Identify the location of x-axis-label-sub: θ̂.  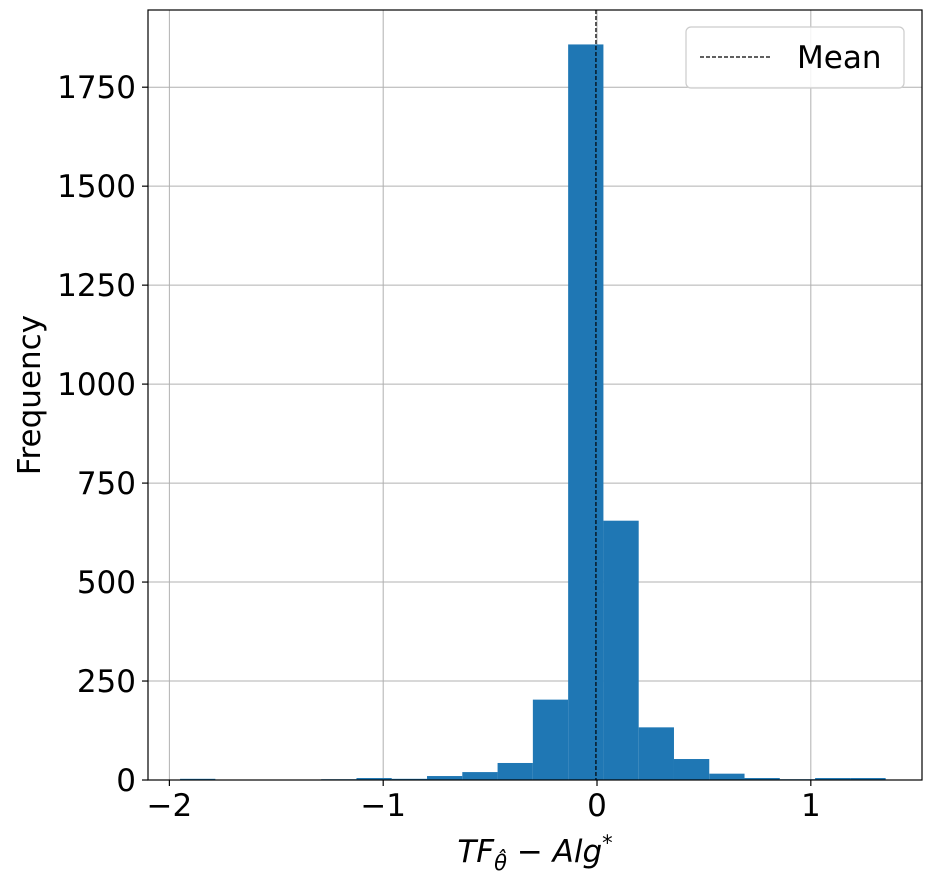
(500, 862).